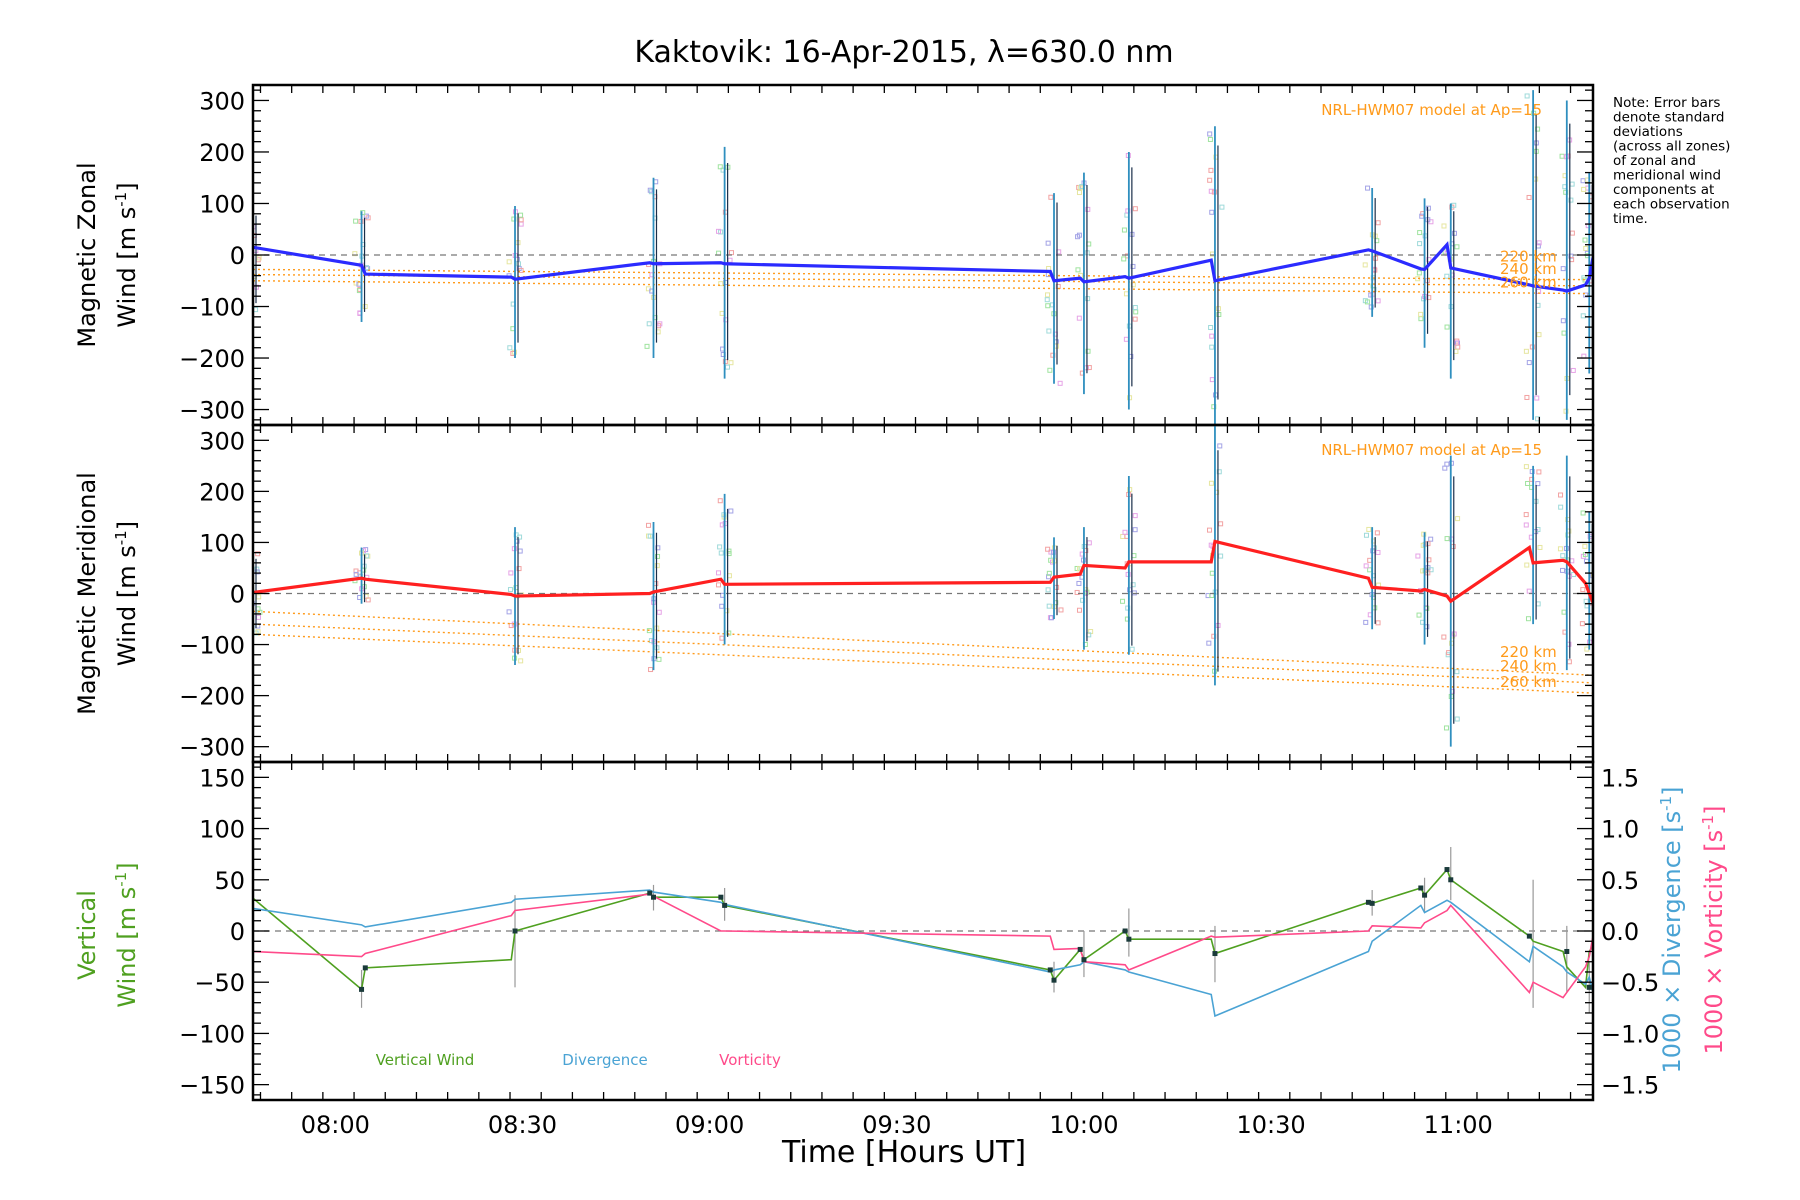 The width and height of the screenshot is (1800, 1200). Describe the element at coordinates (1271, 1125) in the screenshot. I see `x-tick-label: 10:30` at that location.